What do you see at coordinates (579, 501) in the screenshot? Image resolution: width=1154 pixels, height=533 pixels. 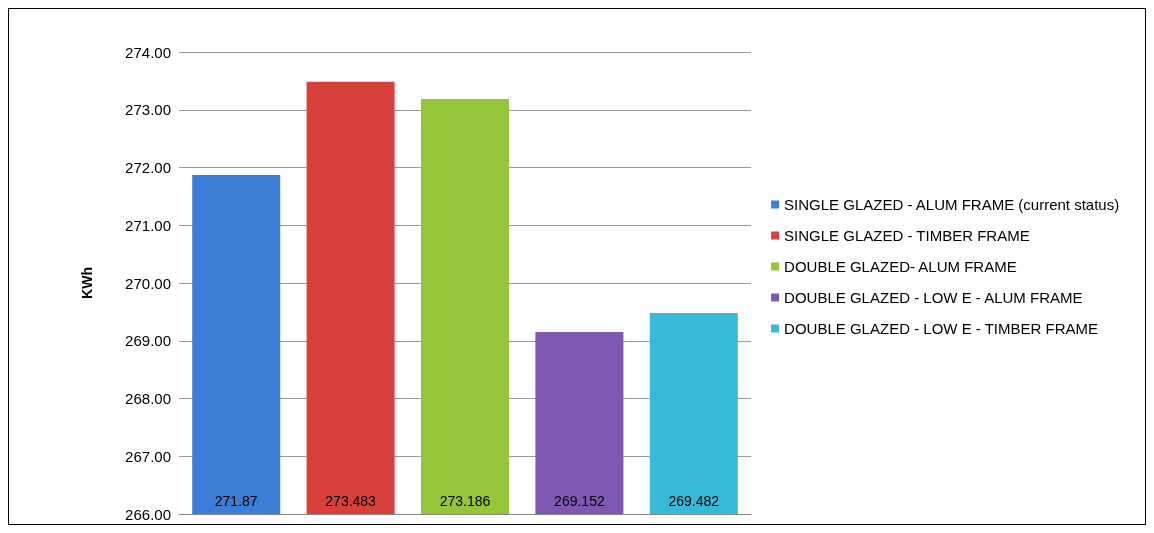 I see `data-label: 269.152` at bounding box center [579, 501].